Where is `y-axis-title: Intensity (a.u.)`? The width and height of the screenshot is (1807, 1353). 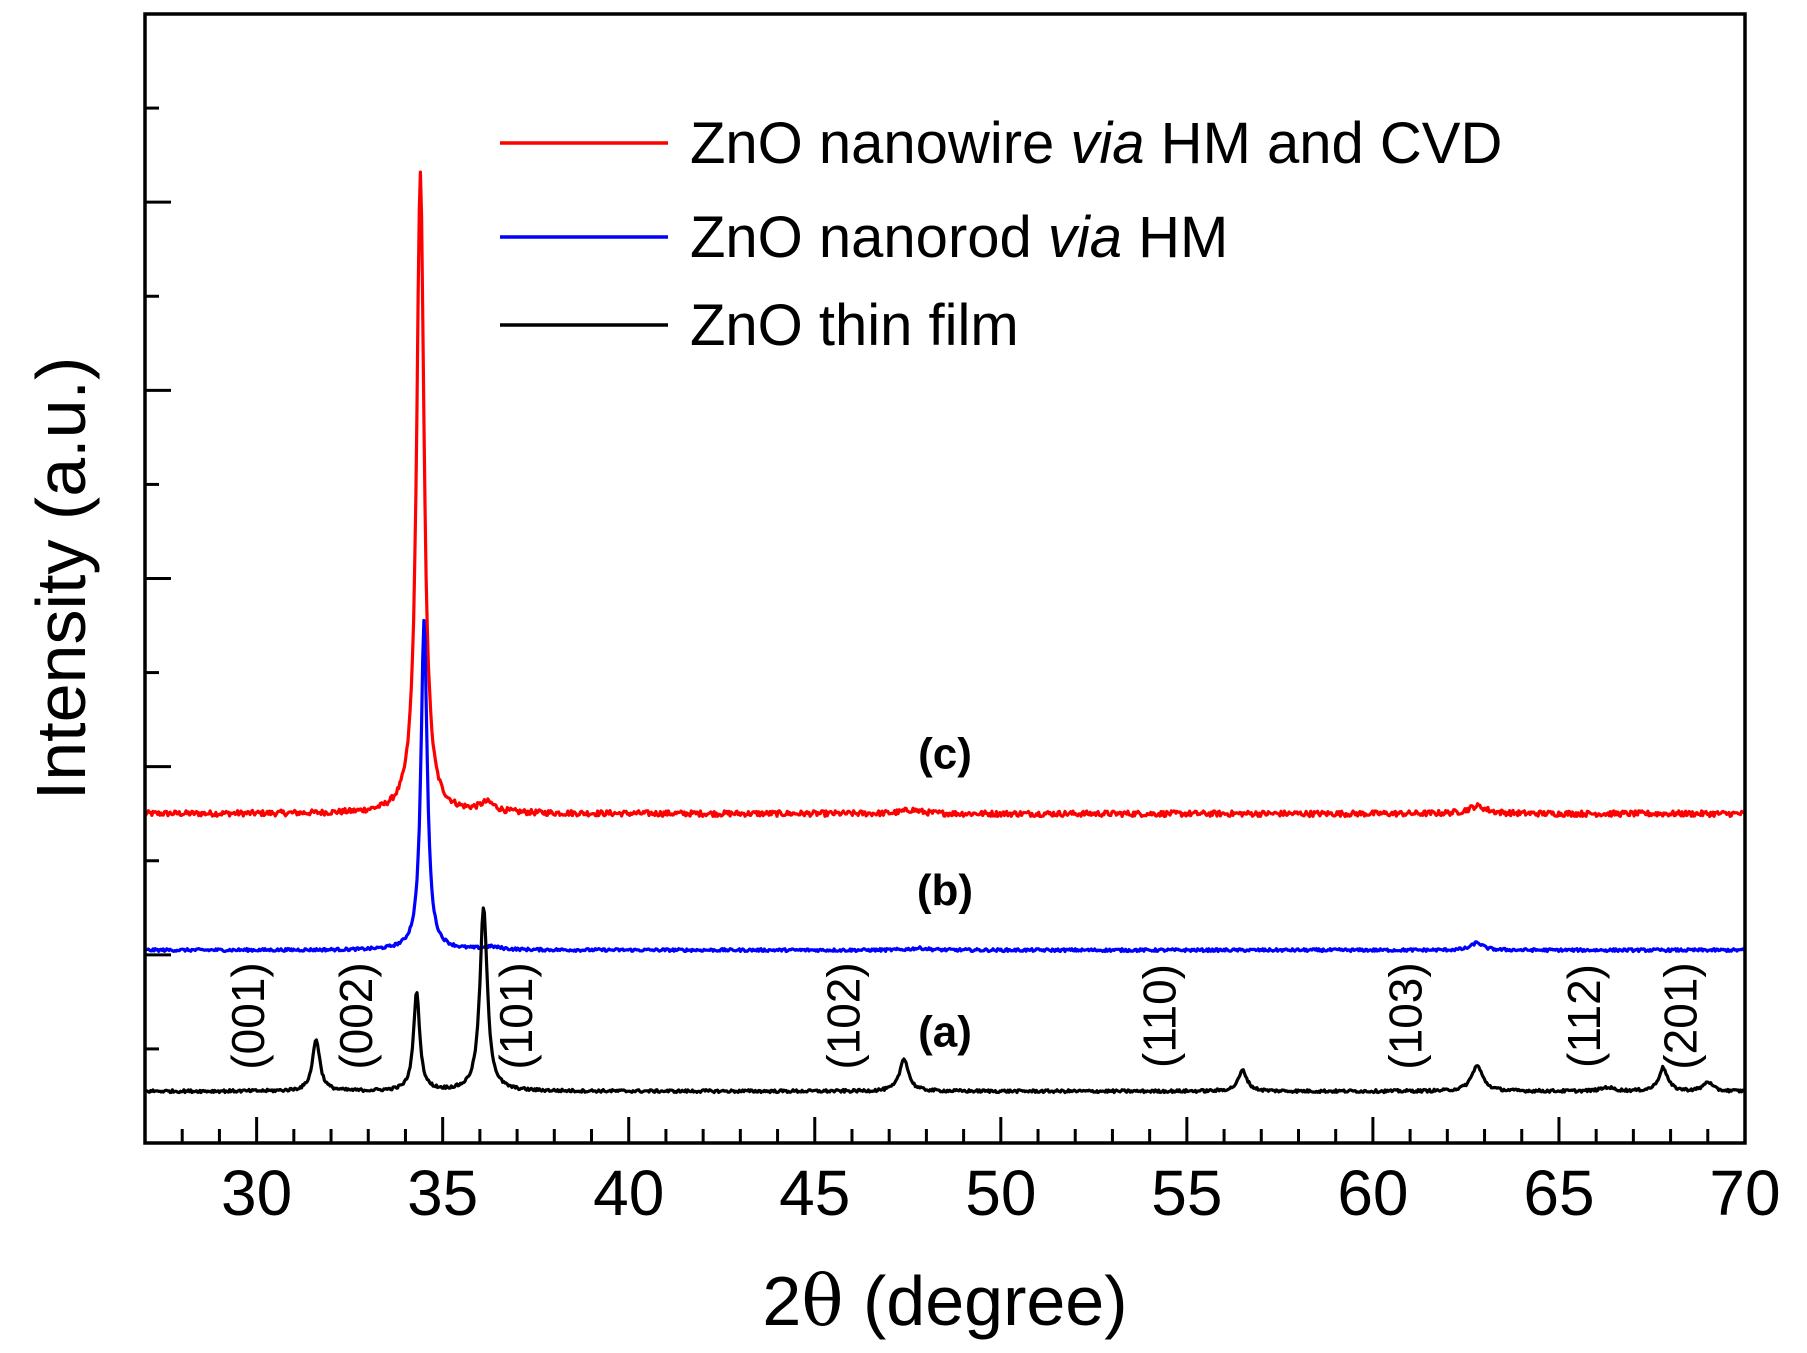 y-axis-title: Intensity (a.u.) is located at coordinates (61, 579).